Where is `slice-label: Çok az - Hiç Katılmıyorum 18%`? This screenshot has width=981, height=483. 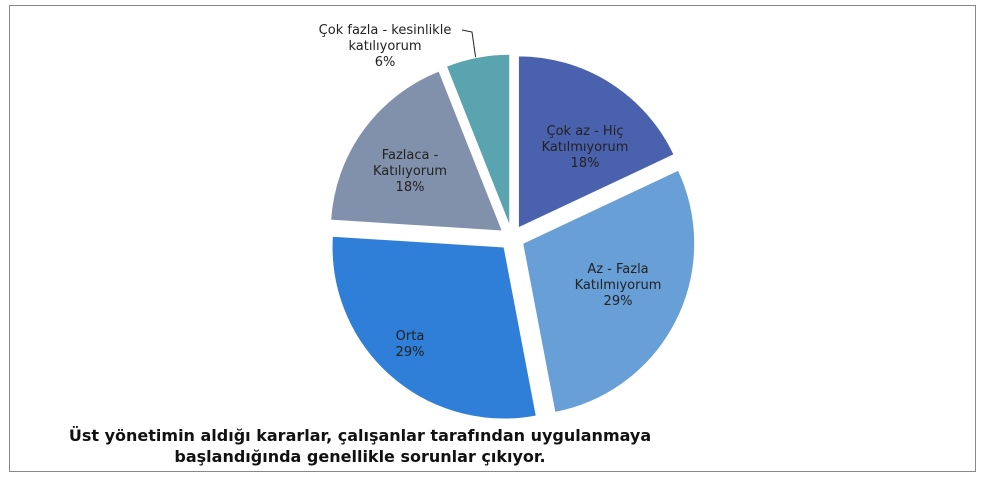 slice-label: Çok az - Hiç Katılmıyorum 18% is located at coordinates (585, 148).